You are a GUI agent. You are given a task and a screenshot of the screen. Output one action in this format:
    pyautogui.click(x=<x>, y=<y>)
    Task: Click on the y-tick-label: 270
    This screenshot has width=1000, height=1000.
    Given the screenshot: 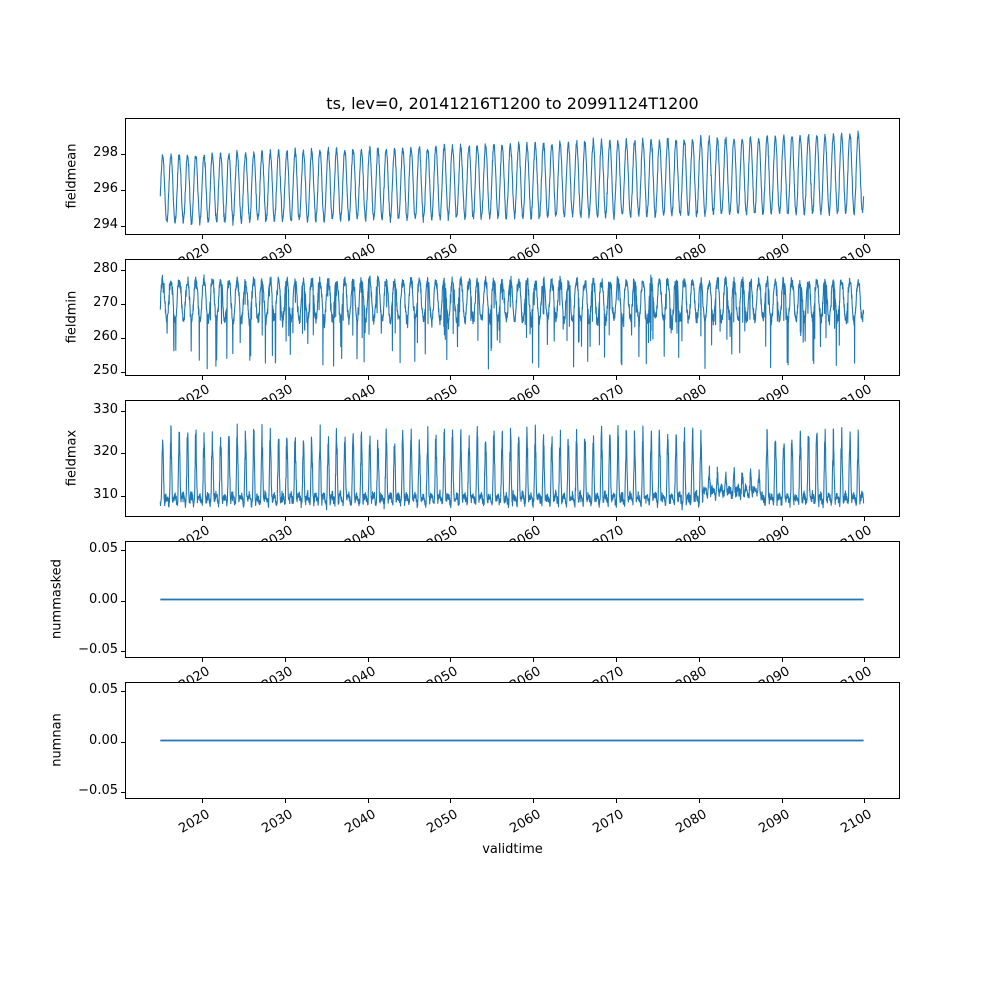 What is the action you would take?
    pyautogui.click(x=105, y=302)
    